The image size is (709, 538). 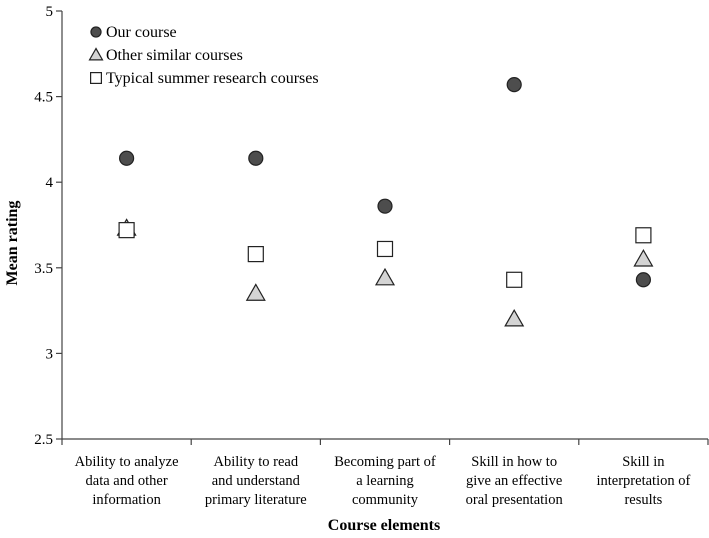 I want to click on y-tick-label: 4.5, so click(x=43, y=98).